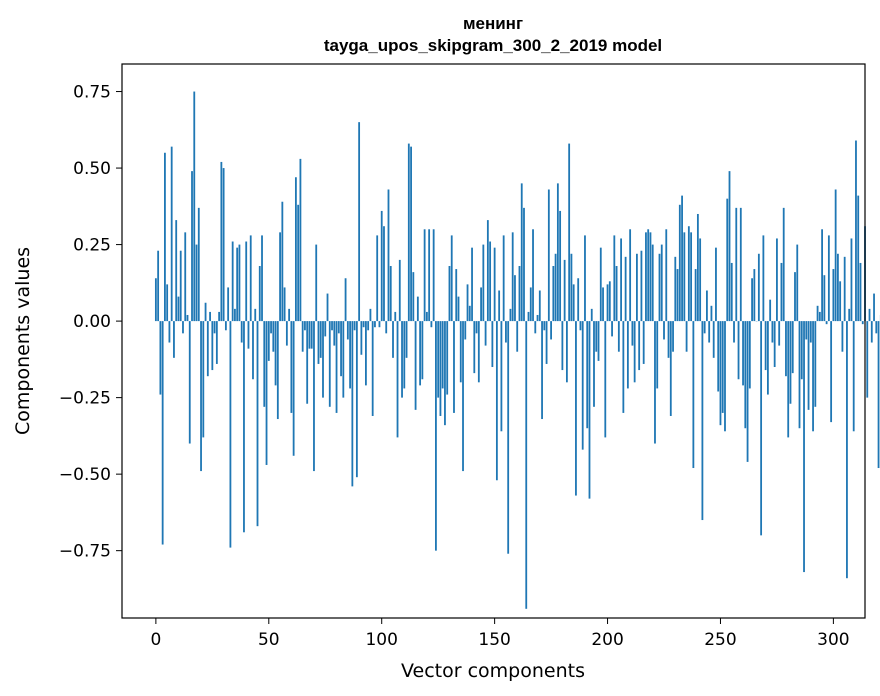  I want to click on x-tick-label: 300, so click(833, 640).